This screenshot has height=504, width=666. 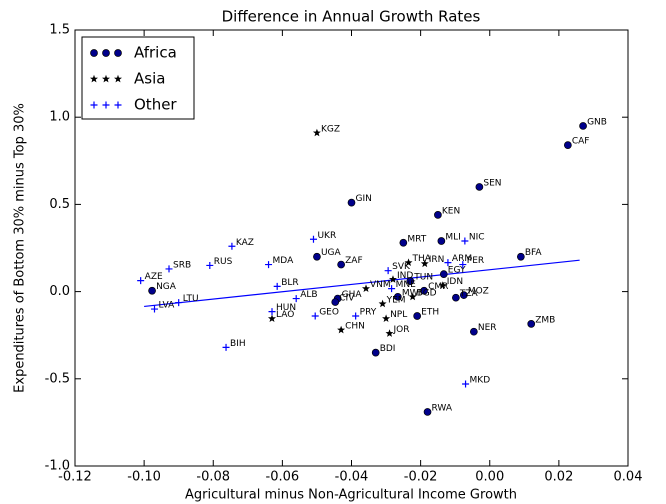 I want to click on point-label: PRY, so click(x=368, y=313).